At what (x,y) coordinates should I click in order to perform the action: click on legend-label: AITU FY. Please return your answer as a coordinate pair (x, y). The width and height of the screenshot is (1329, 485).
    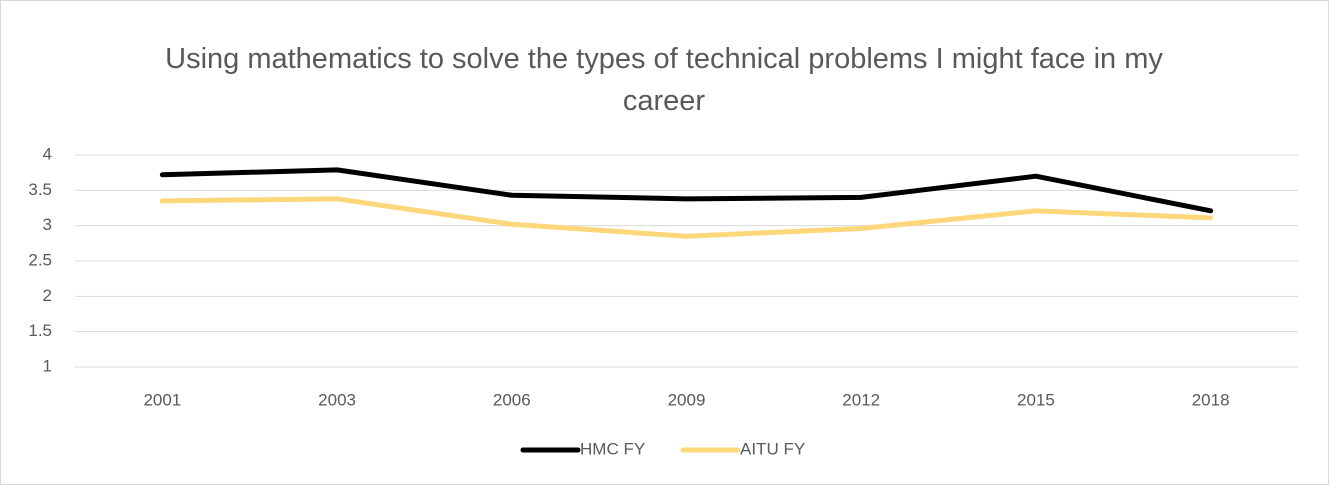
    Looking at the image, I should click on (772, 448).